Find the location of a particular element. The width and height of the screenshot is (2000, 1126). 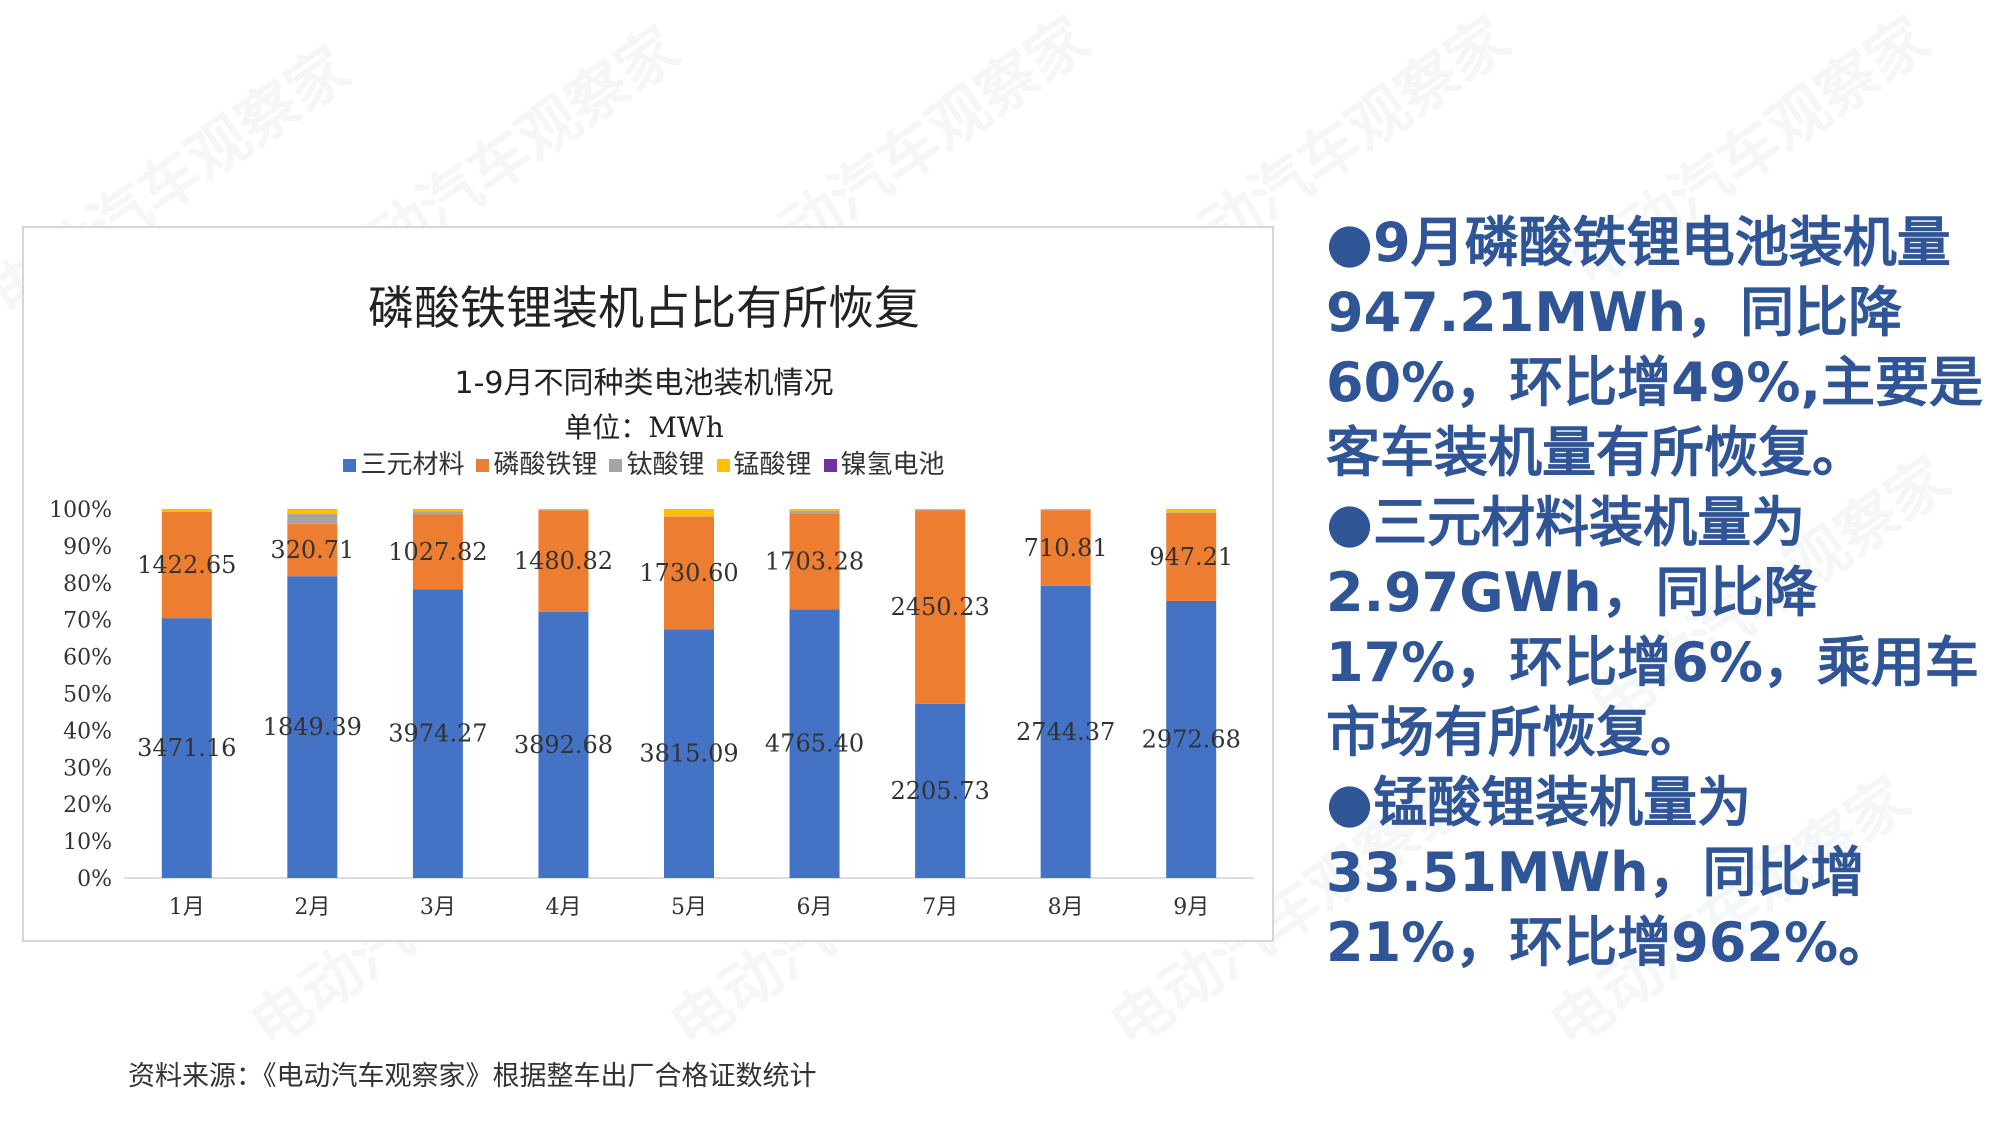

x-tick-label: 2月 is located at coordinates (312, 907).